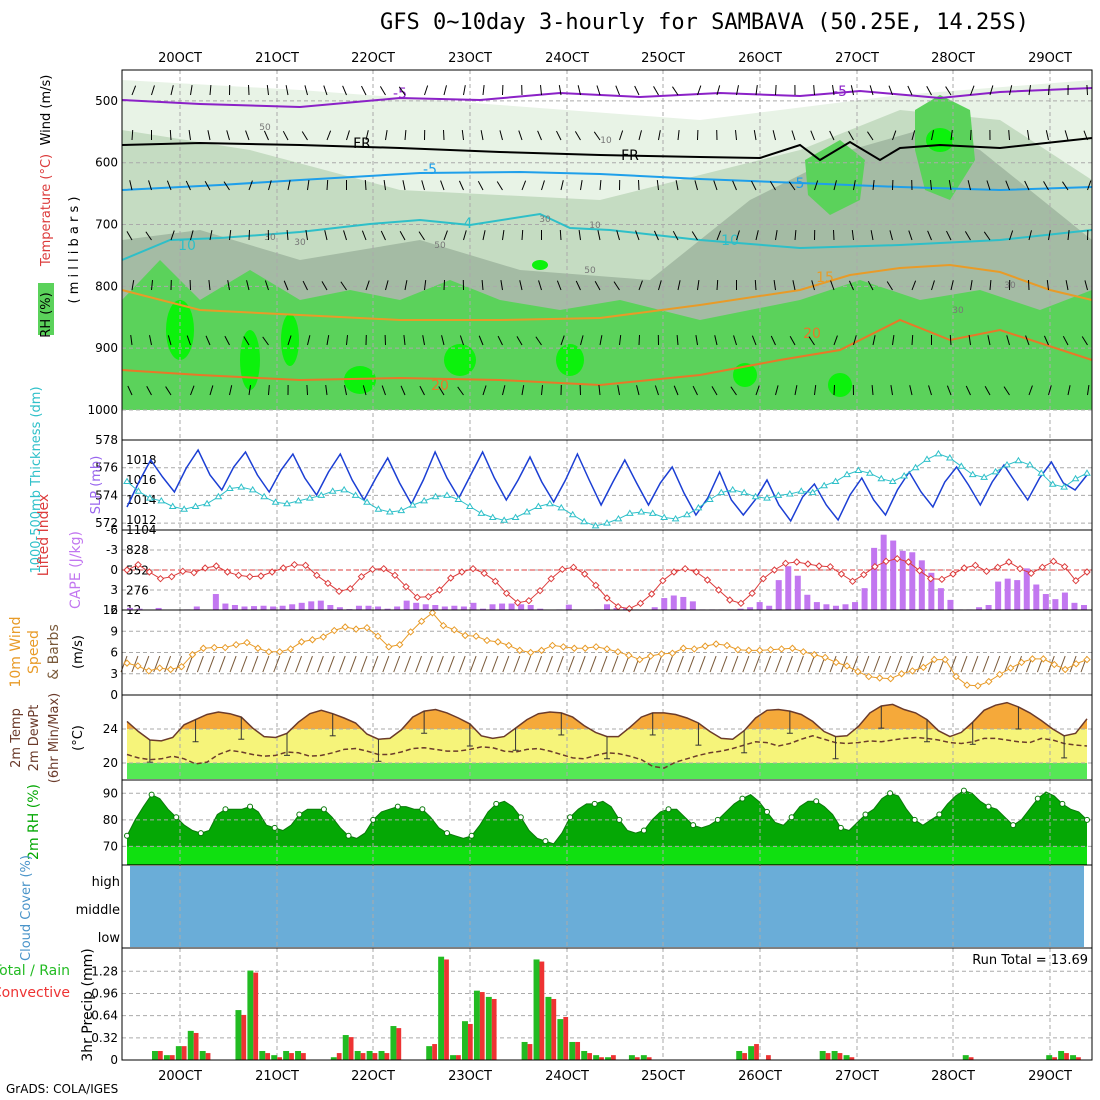  What do you see at coordinates (141, 480) in the screenshot?
I see `slp-tick-label: 1016` at bounding box center [141, 480].